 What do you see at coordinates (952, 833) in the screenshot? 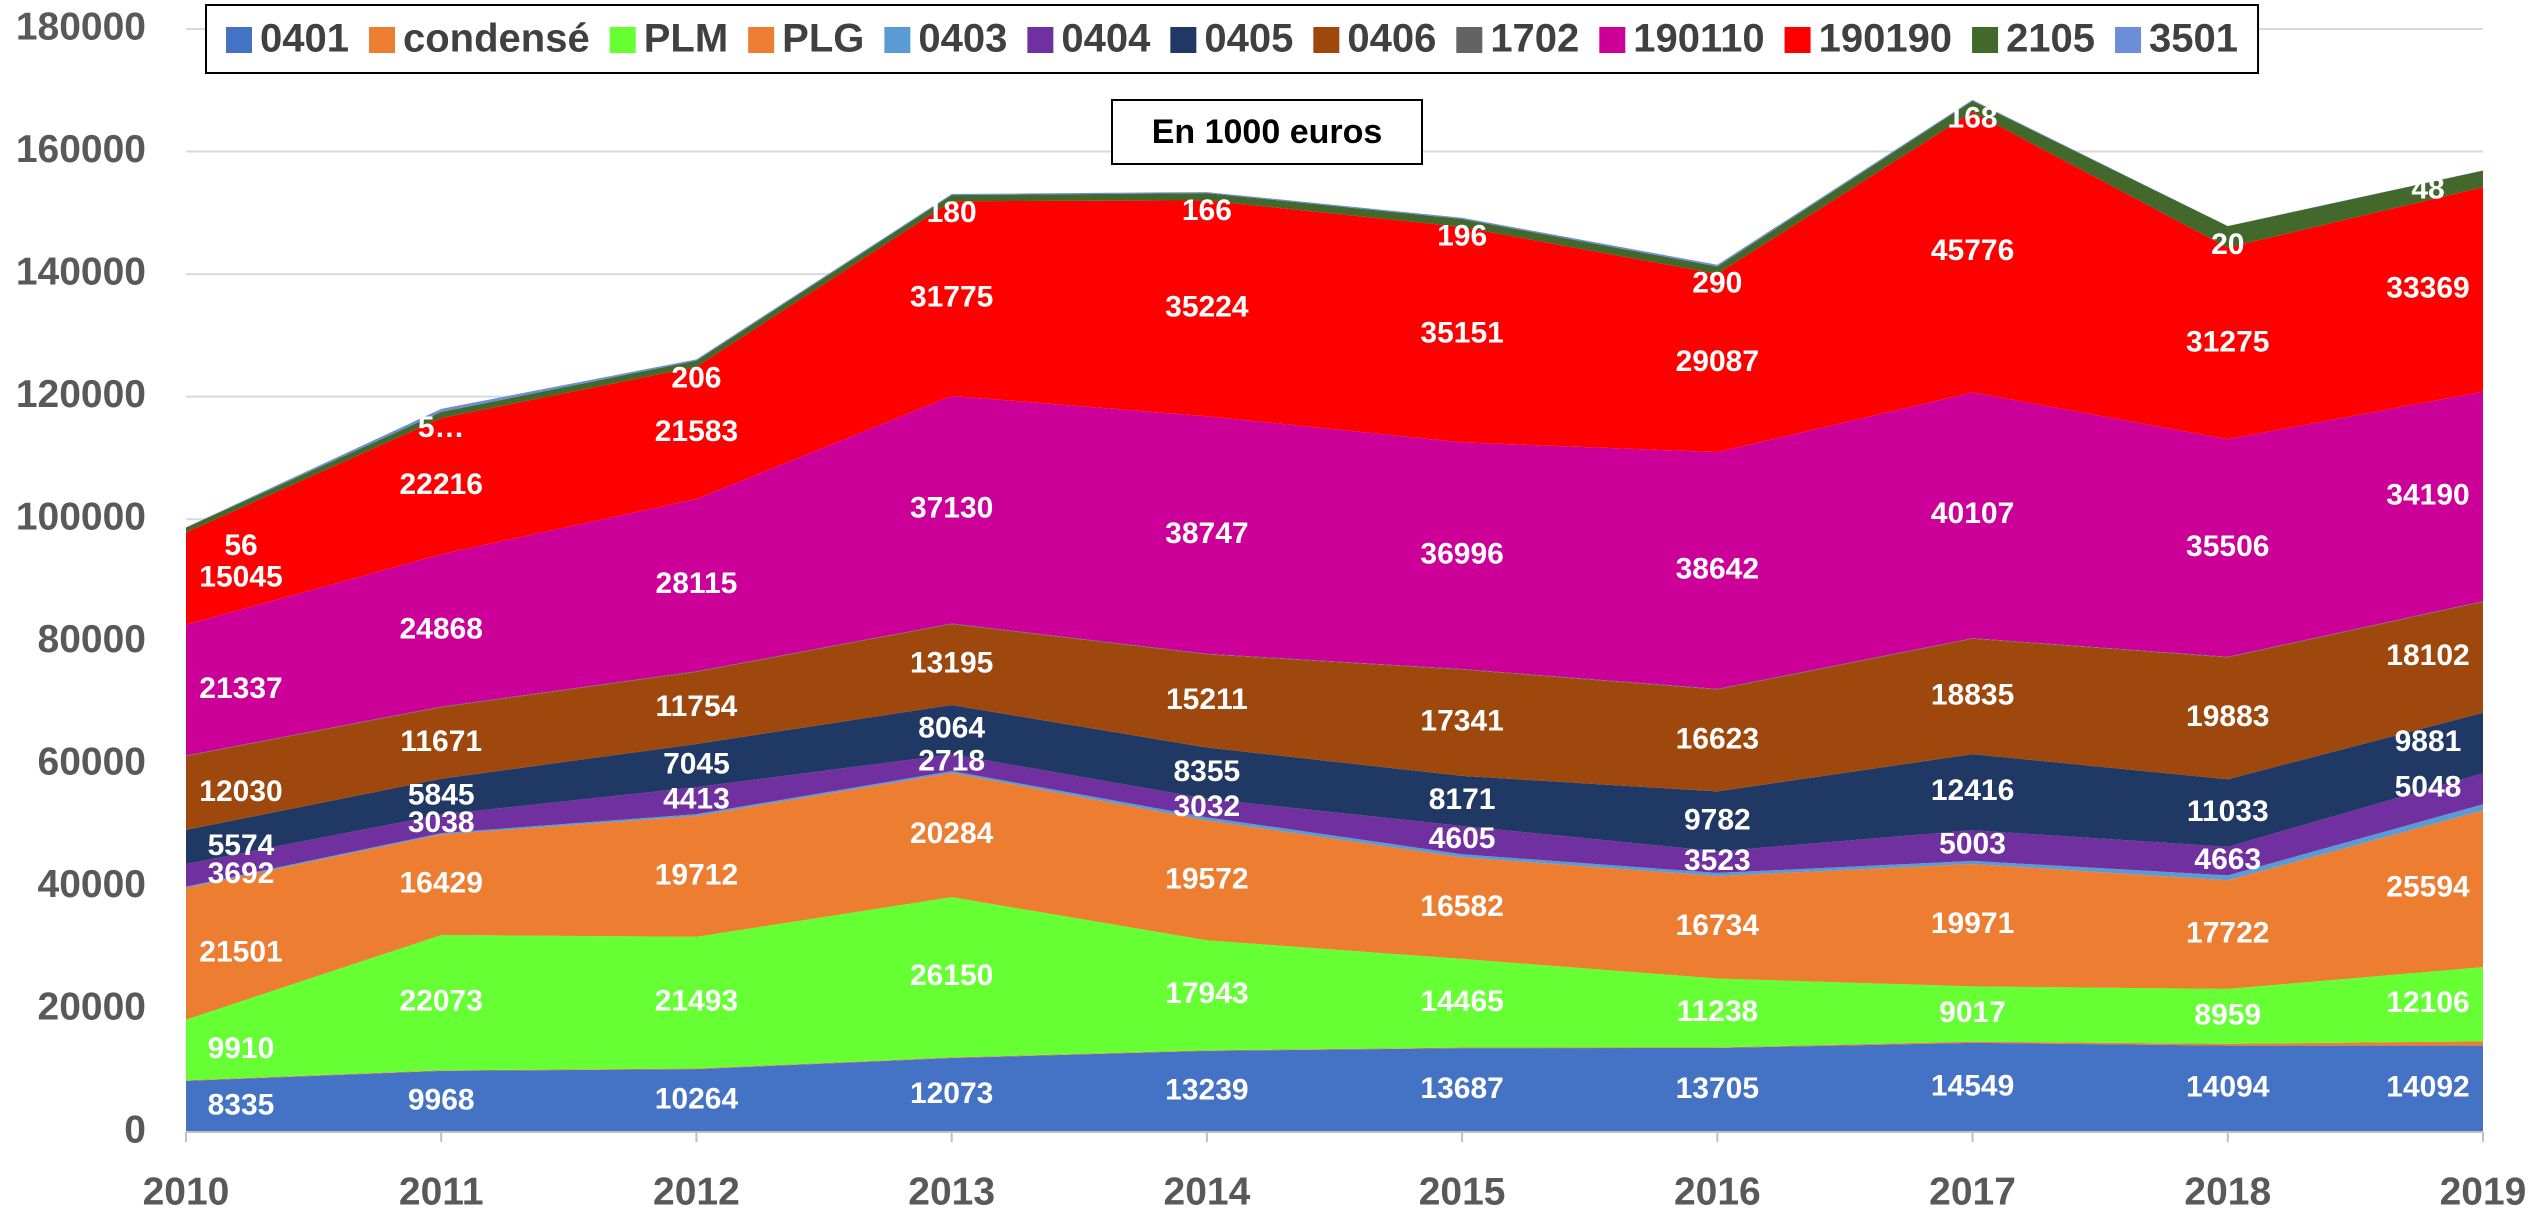
I see `data-label: 20284` at bounding box center [952, 833].